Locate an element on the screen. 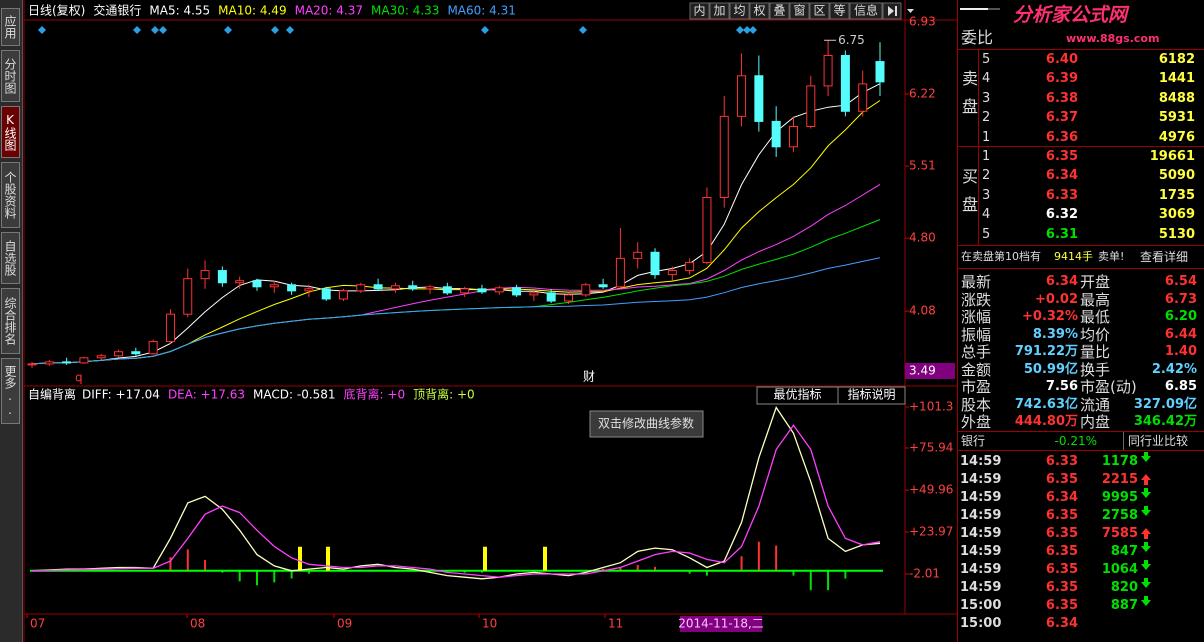  toolbar-label: 权 is located at coordinates (759, 11).